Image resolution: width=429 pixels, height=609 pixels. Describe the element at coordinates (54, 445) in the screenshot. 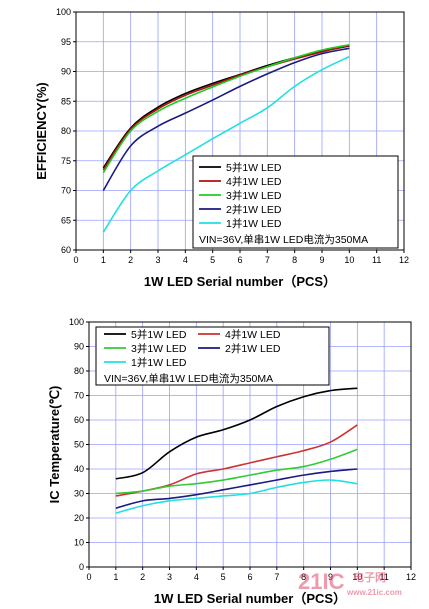

I see `y-axis-label: IC Temperature(℃)` at that location.